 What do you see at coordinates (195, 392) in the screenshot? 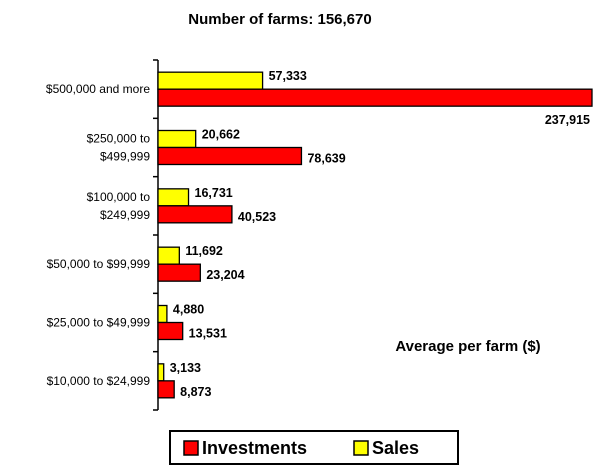
I see `data-label-investments: 8,873` at bounding box center [195, 392].